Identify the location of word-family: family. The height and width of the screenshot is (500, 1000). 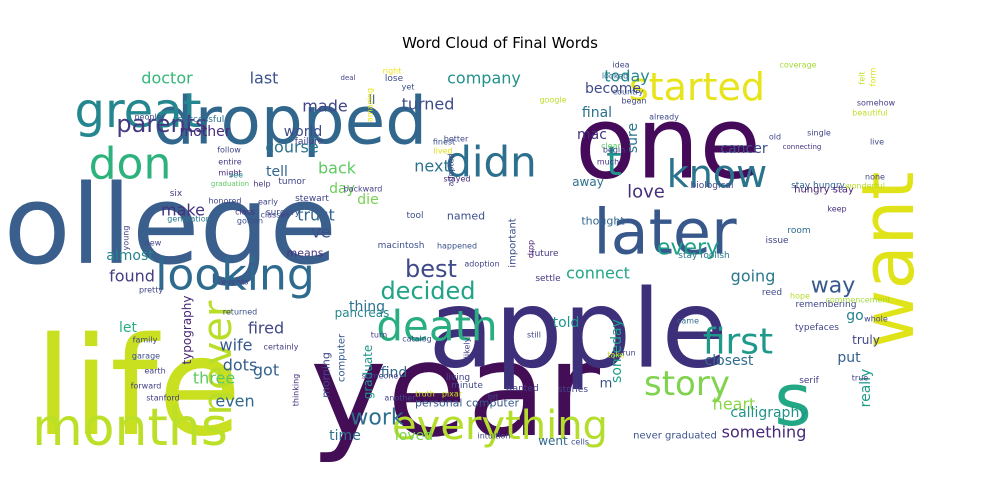
(145, 340).